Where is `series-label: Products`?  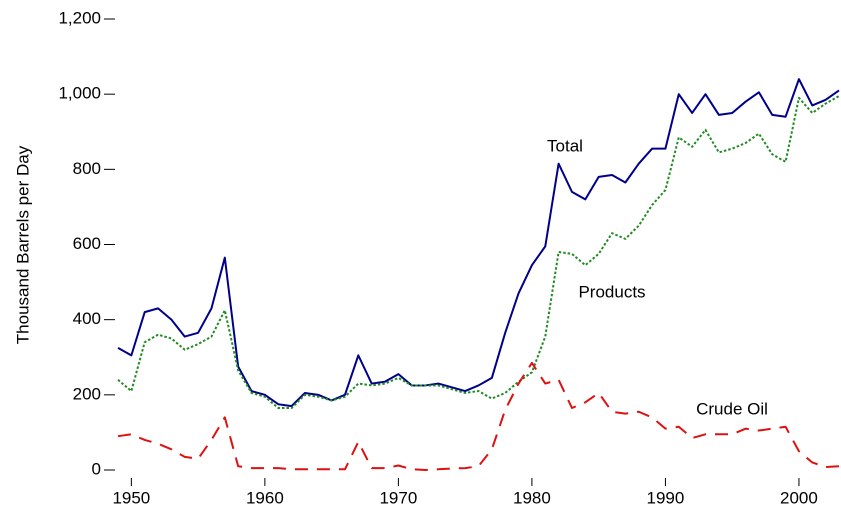
series-label: Products is located at coordinates (611, 291).